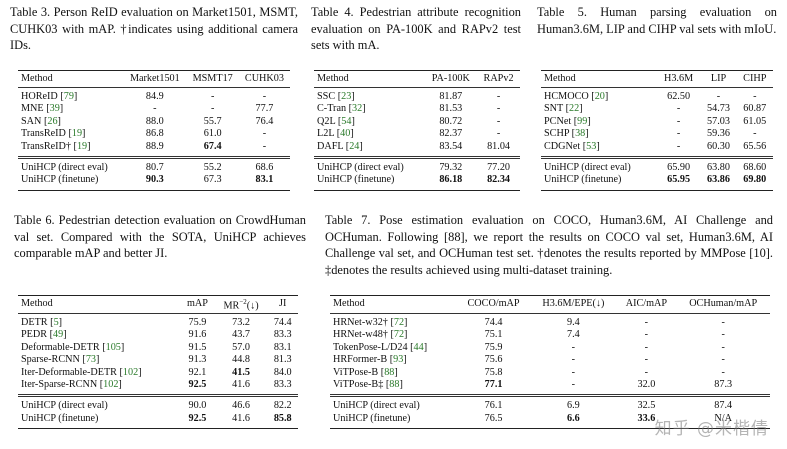 This screenshot has width=787, height=449. I want to click on t3-header-market: Market1501, so click(154, 78).